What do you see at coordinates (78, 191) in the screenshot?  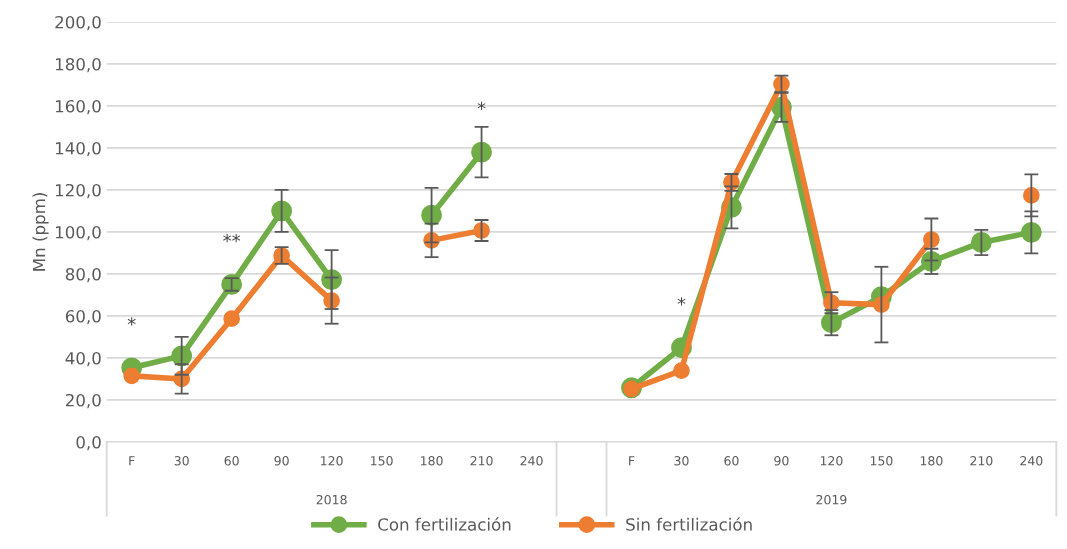 I see `y-tick-label: 120,0` at bounding box center [78, 191].